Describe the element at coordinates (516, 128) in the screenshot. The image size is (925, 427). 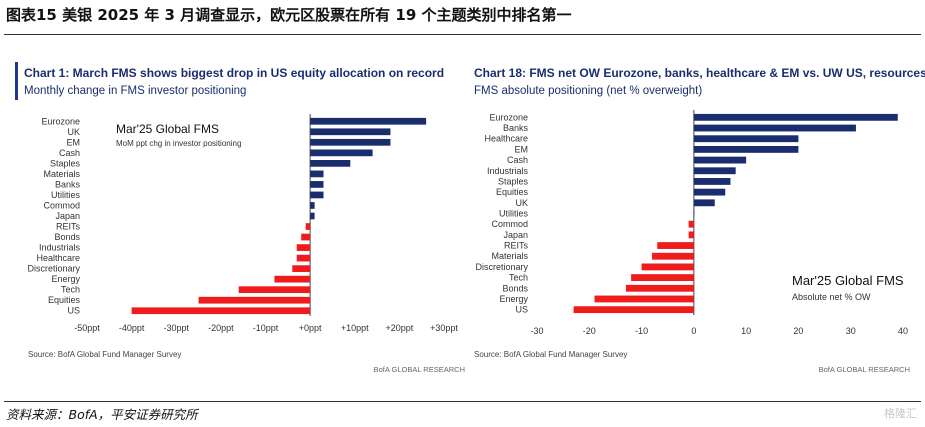
I see `chart2-category-label: Banks` at that location.